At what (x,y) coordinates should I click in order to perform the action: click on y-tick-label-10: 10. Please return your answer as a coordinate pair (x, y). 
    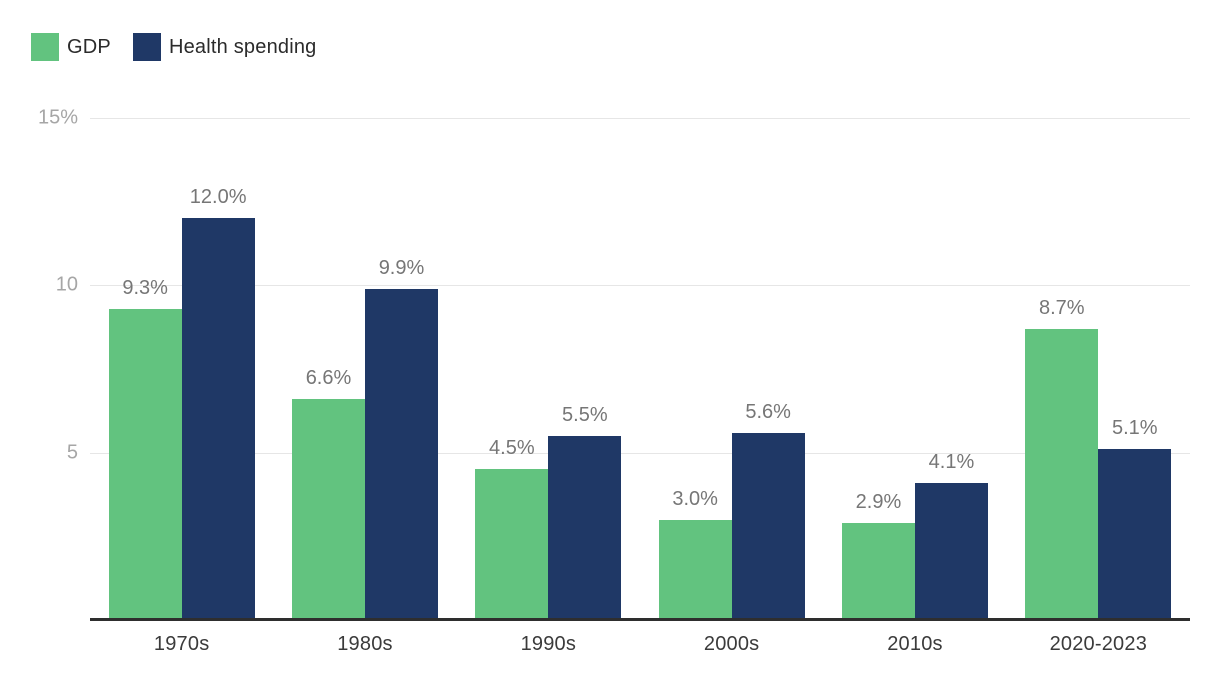
    Looking at the image, I should click on (66, 284).